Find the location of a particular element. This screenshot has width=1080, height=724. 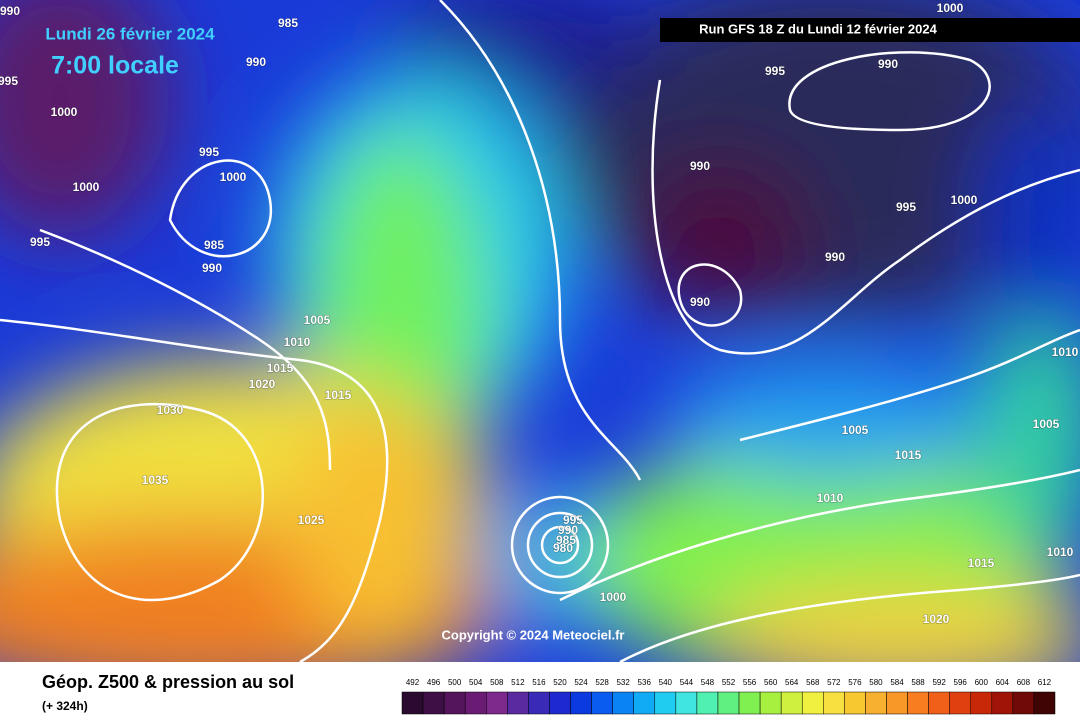

colorbar-label: 544 is located at coordinates (687, 682).